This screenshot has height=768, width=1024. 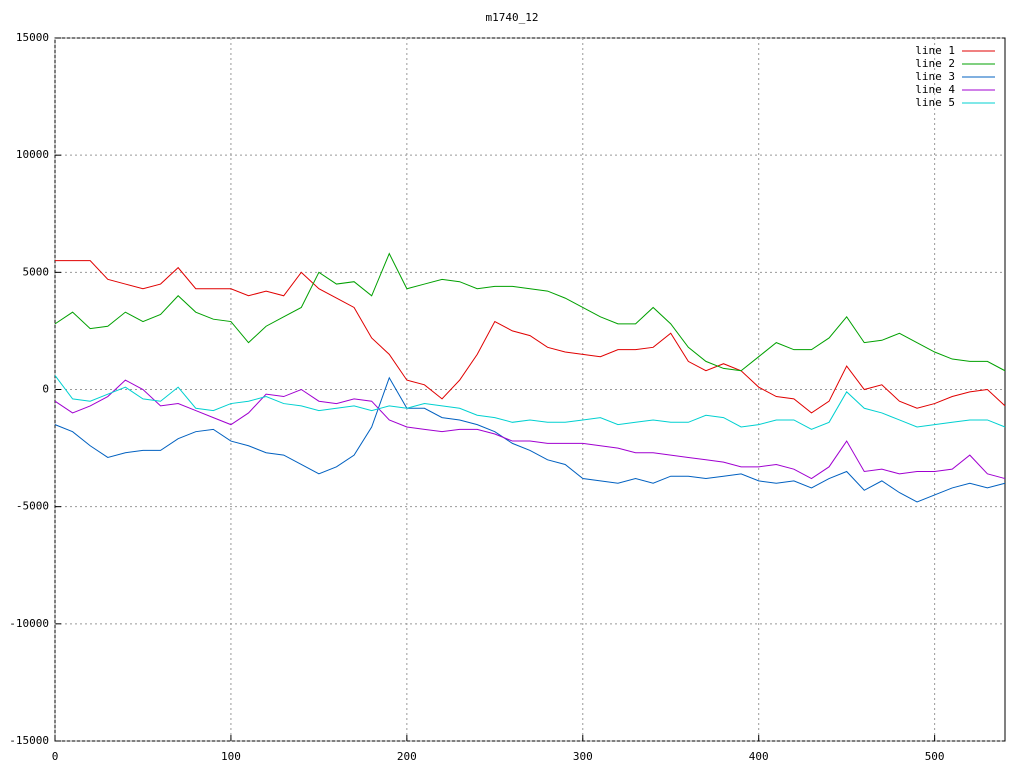 What do you see at coordinates (32, 506) in the screenshot?
I see `y-tick-label: -5000` at bounding box center [32, 506].